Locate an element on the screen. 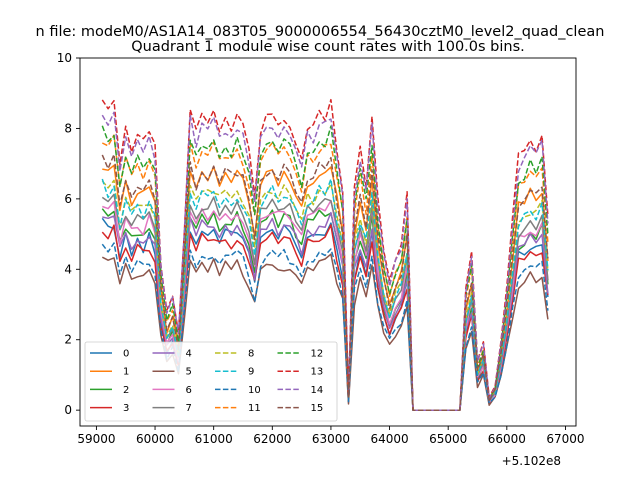  legend-box is located at coordinates (211, 381).